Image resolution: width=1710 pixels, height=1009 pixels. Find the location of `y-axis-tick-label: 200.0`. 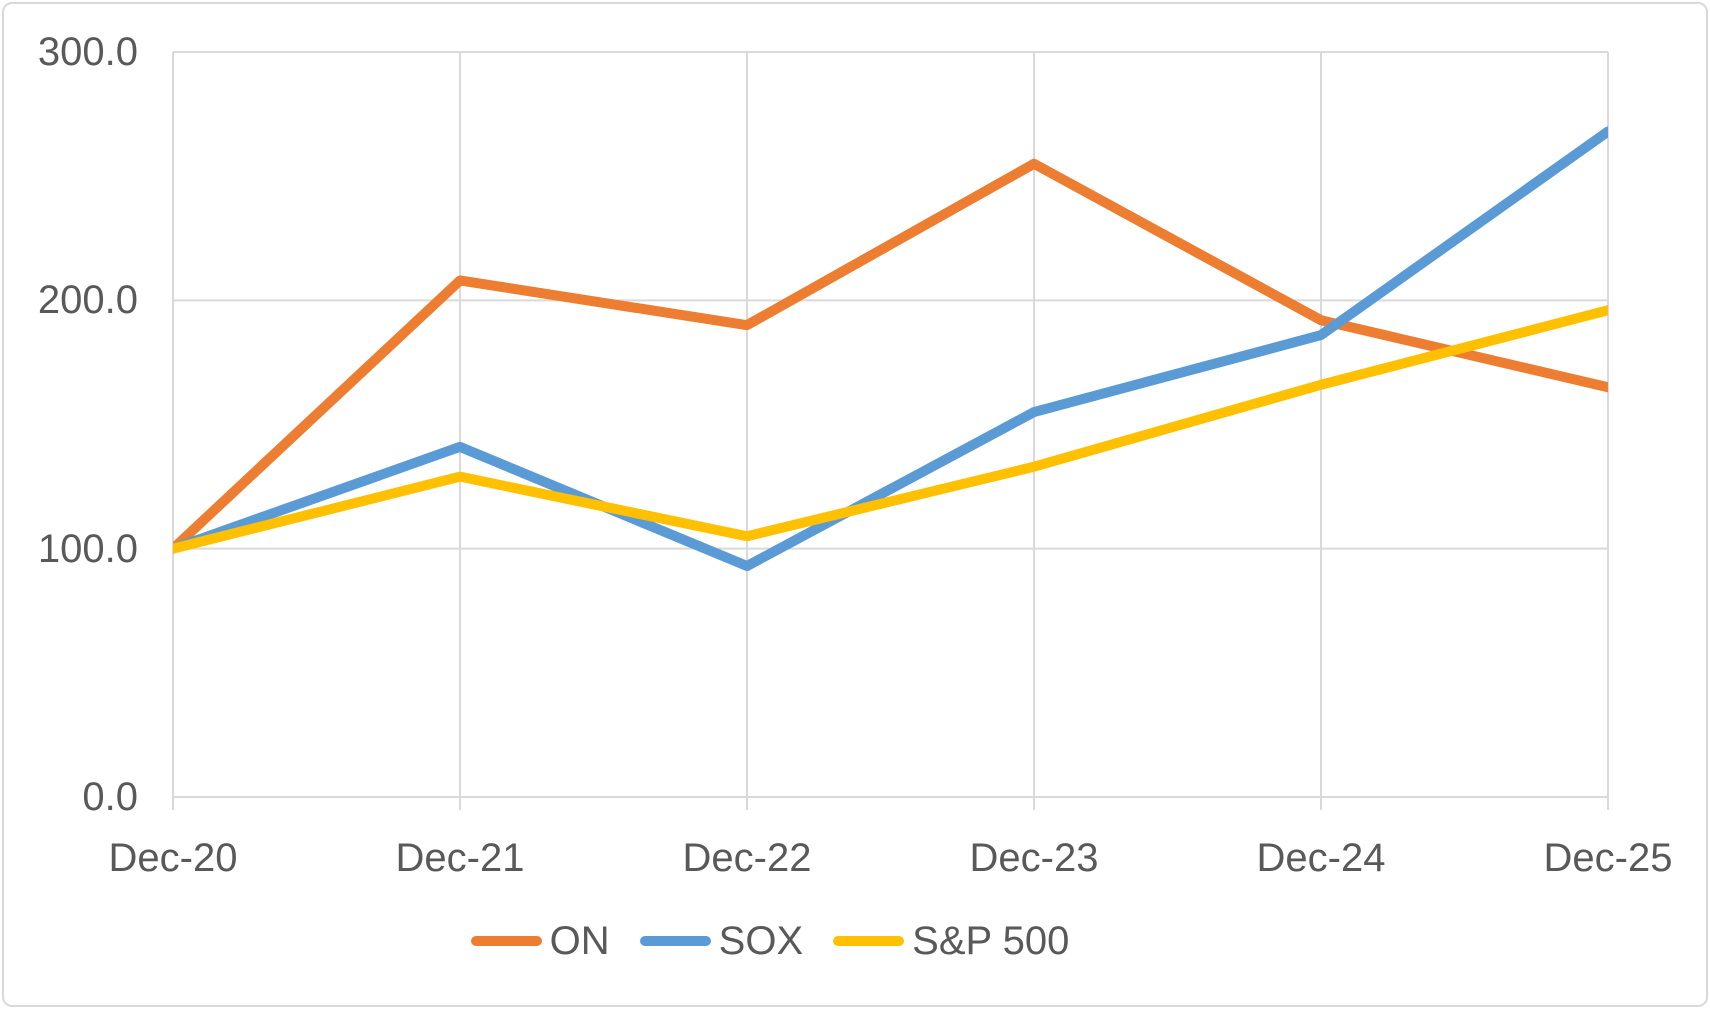

y-axis-tick-label: 200.0 is located at coordinates (87, 300).